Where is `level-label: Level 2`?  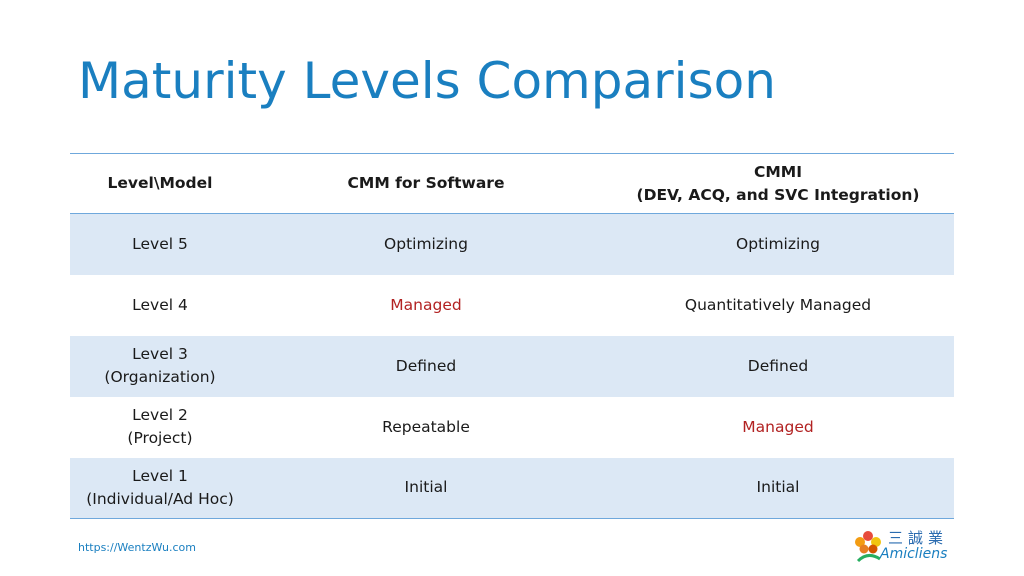
level-label: Level 2 is located at coordinates (160, 415).